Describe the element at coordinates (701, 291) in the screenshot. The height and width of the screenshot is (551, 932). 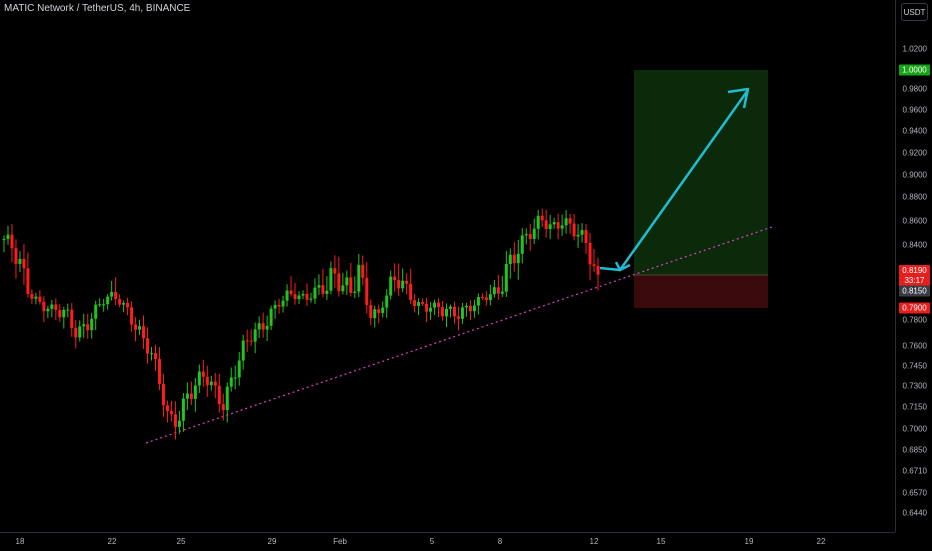
I see `stop-zone` at that location.